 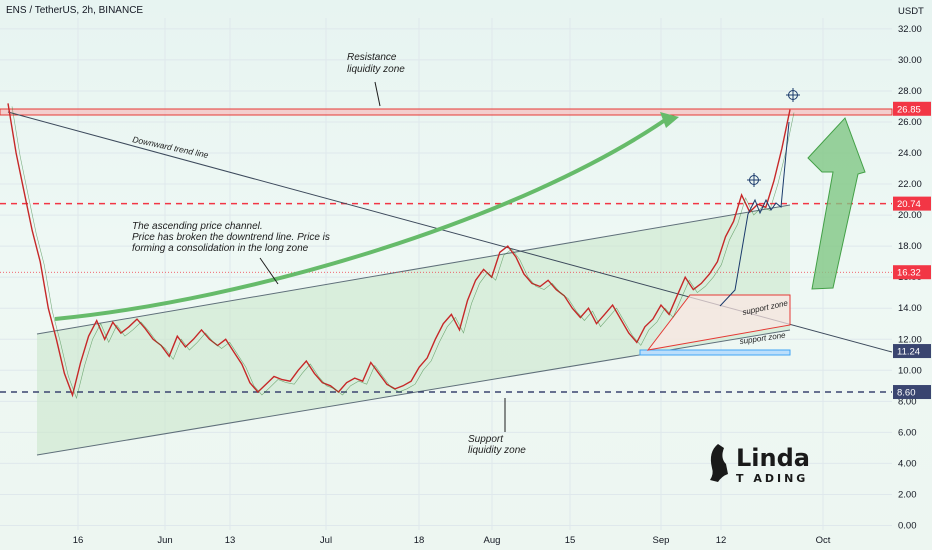 What do you see at coordinates (492, 540) in the screenshot?
I see `time-tick-label: Aug` at bounding box center [492, 540].